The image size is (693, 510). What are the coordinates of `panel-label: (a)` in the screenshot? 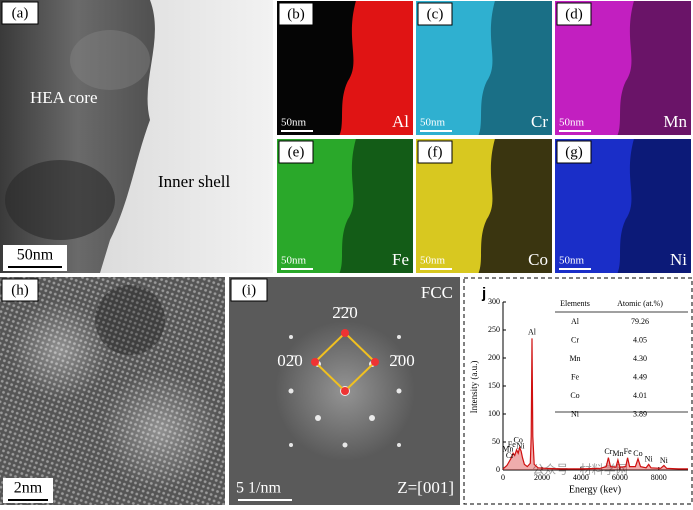 It's located at (20, 13).